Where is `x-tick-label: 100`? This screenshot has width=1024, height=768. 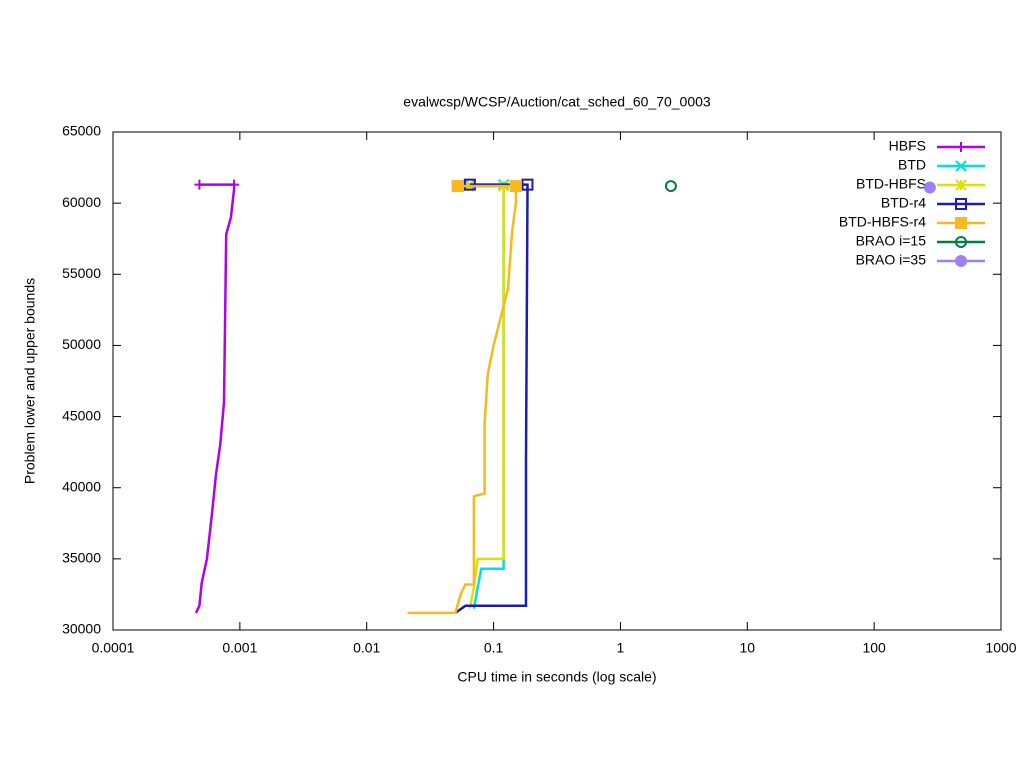
x-tick-label: 100 is located at coordinates (874, 648).